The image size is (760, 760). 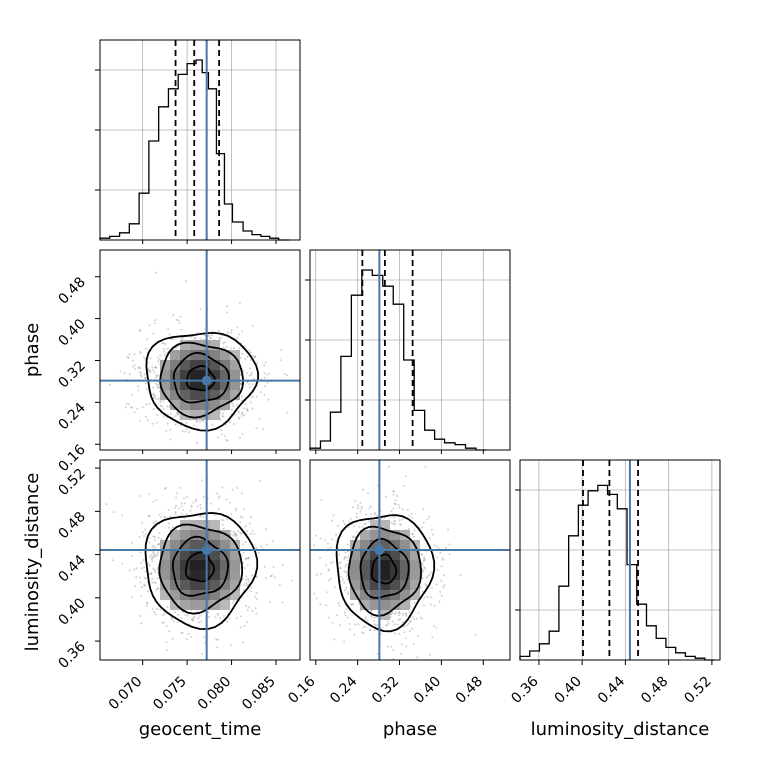 What do you see at coordinates (71, 568) in the screenshot?
I see `y-tick-label-luminosity_distance: 0.44` at bounding box center [71, 568].